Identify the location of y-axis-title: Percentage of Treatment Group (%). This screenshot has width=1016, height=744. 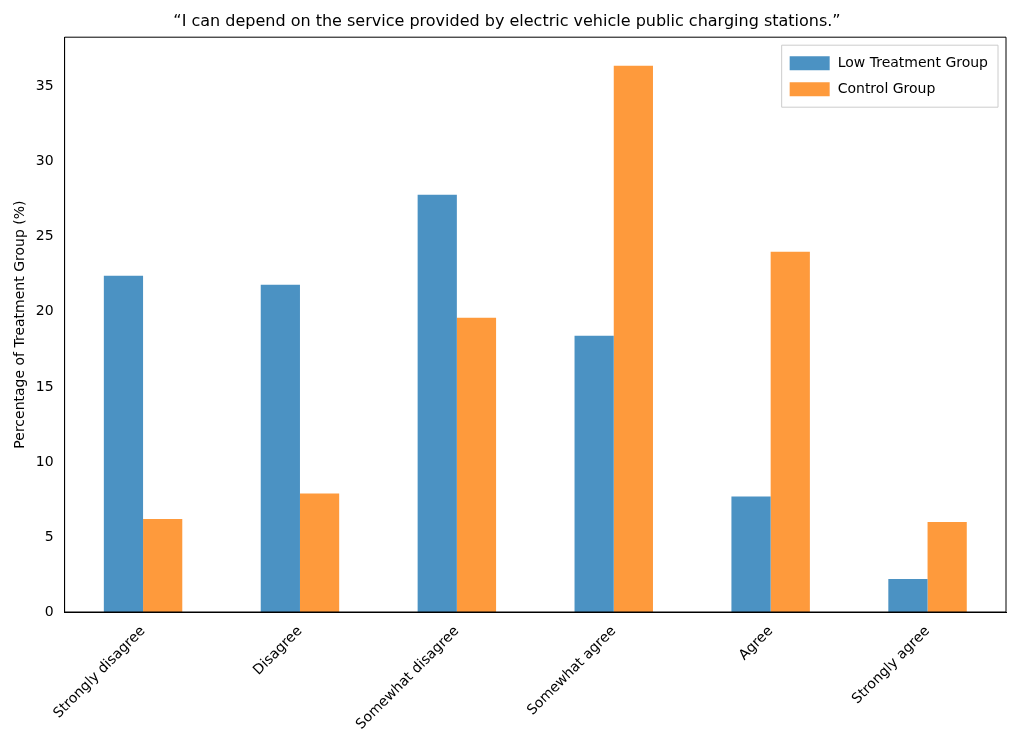
(19, 324).